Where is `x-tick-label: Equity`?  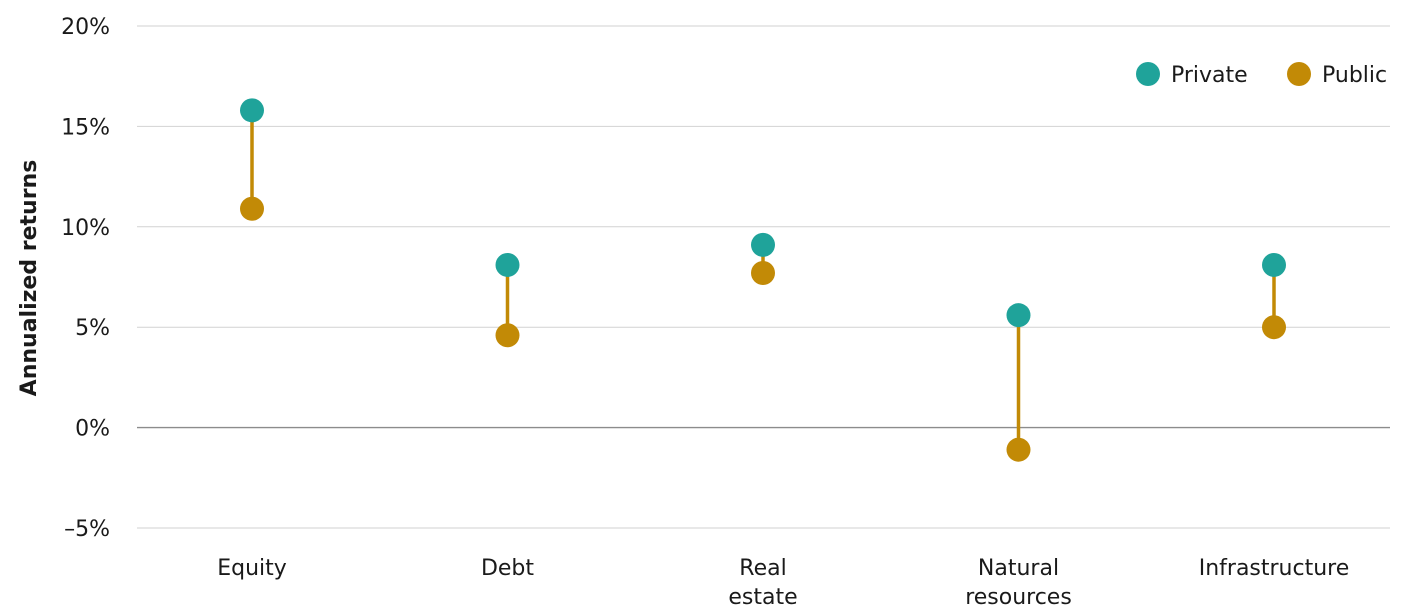
x-tick-label: Equity is located at coordinates (252, 568).